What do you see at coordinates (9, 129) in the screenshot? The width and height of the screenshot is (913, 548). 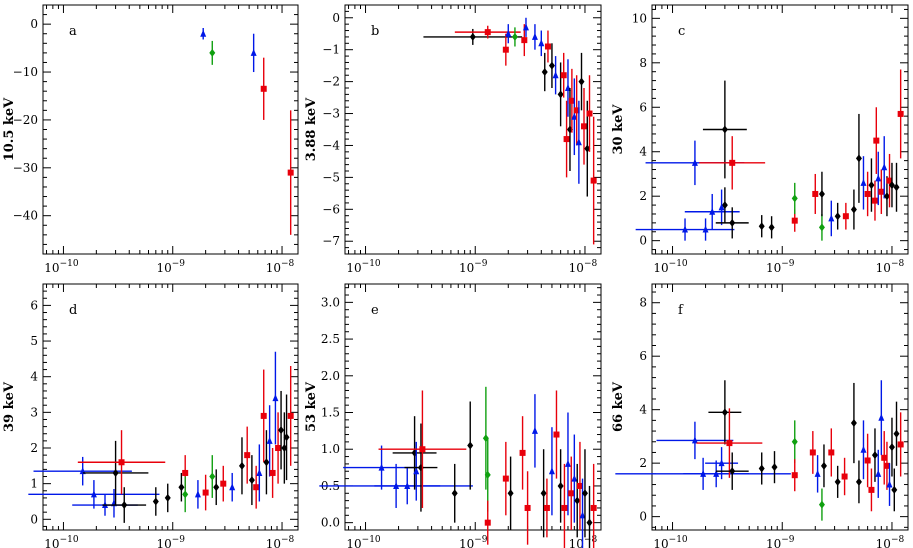 I see `y-axis-label: 10.5 keV` at bounding box center [9, 129].